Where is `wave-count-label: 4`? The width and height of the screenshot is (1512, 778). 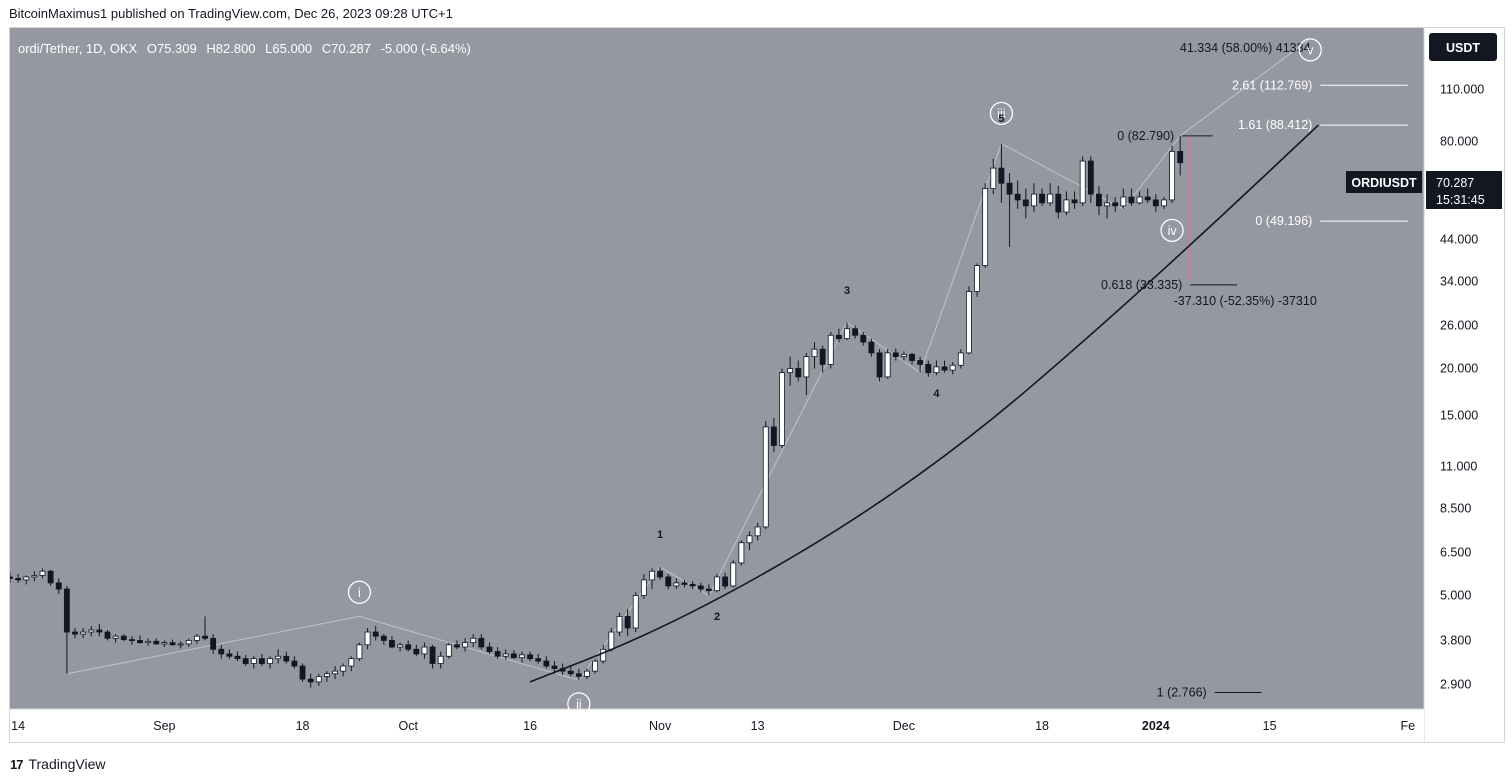
wave-count-label: 4 is located at coordinates (936, 394).